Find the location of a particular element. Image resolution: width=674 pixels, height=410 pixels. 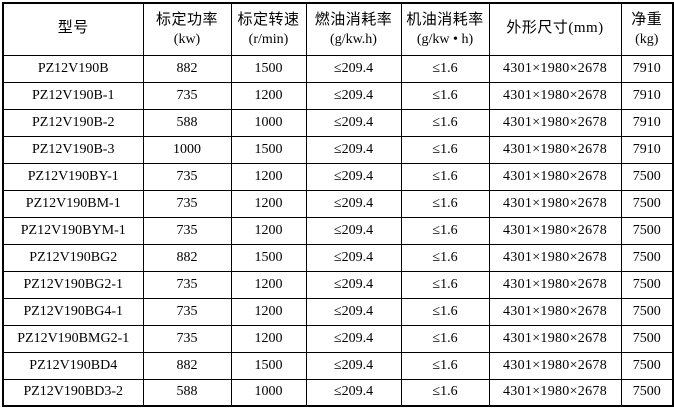

col-header-fuel-consumption: 燃油消耗率 (g/kw.h) is located at coordinates (353, 29).